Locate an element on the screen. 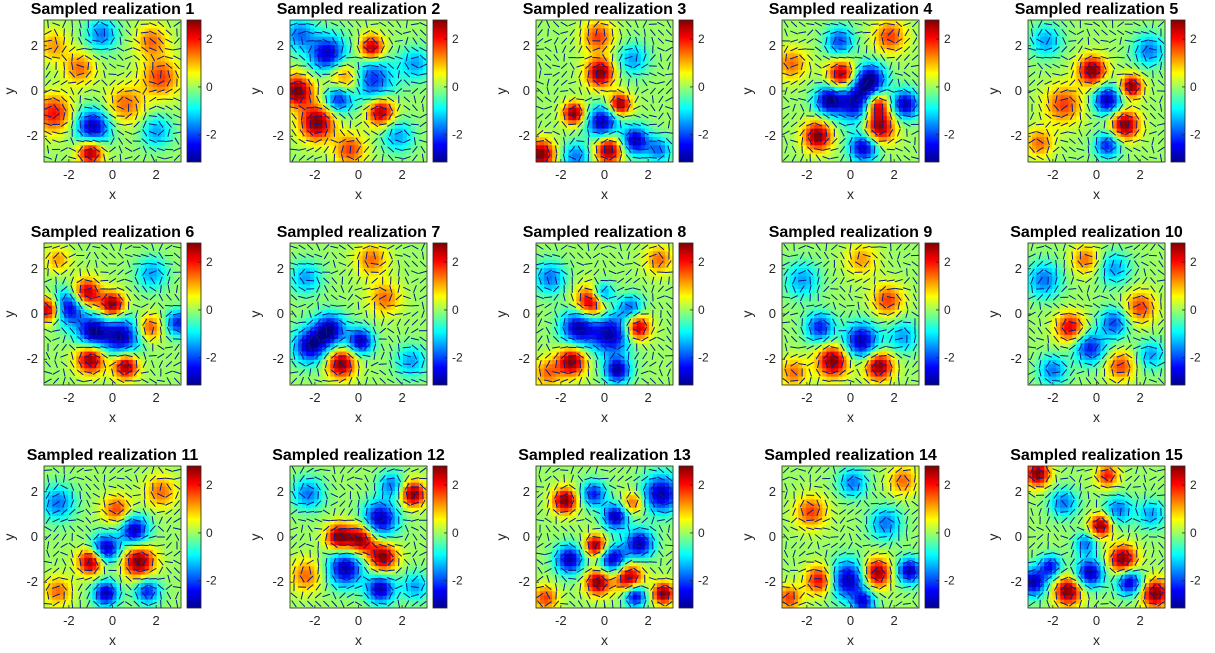  subplot-5: Sampled realization 5 -2 0 2 -2 0 2 x y 2 0 -2 is located at coordinates (1093, 101).